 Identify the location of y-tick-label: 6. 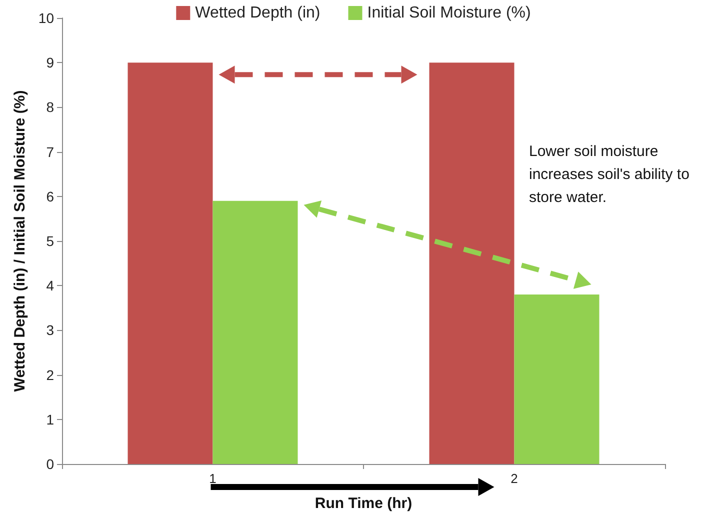
(50, 196).